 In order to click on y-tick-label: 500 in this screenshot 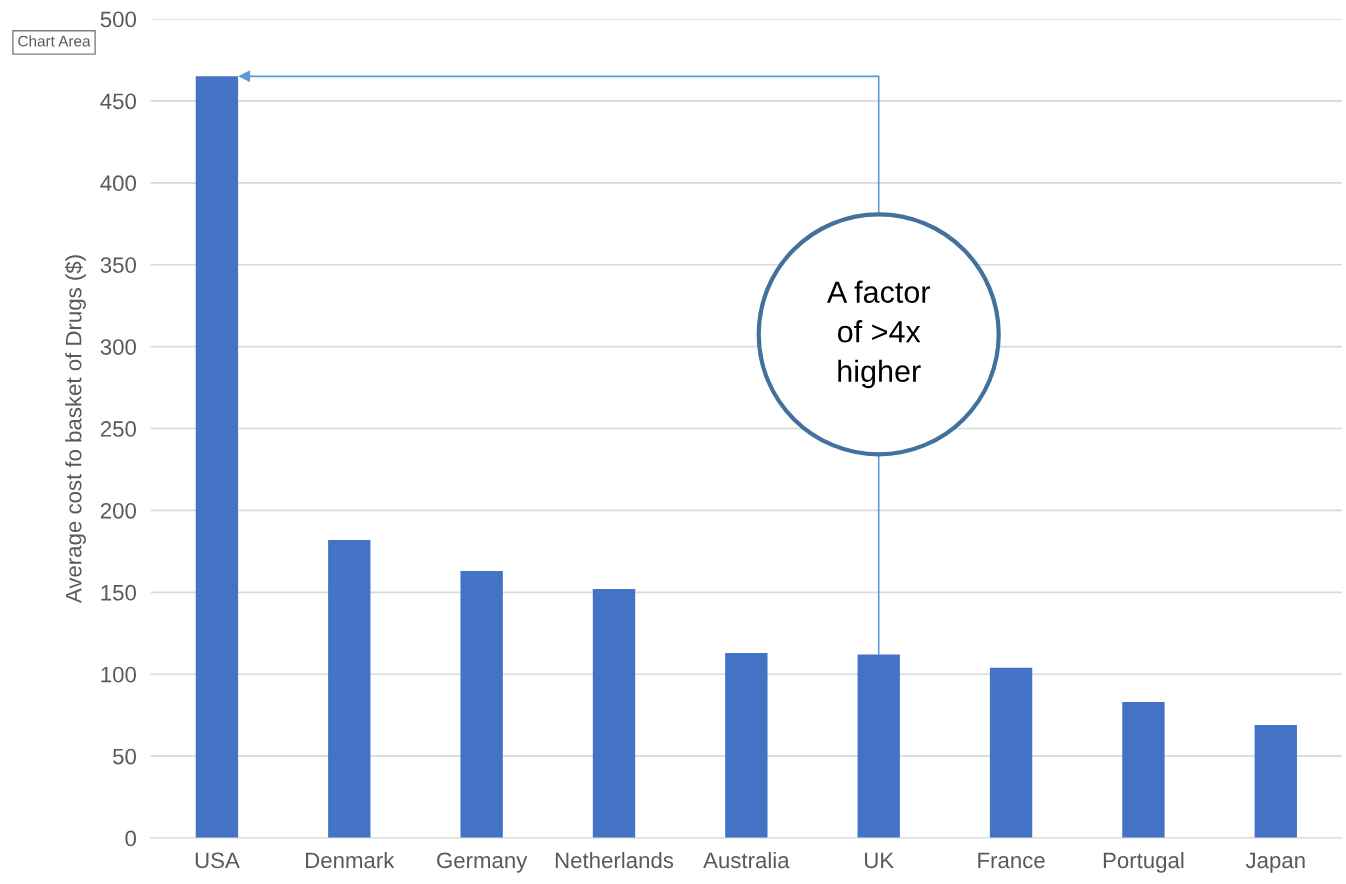, I will do `click(118, 19)`.